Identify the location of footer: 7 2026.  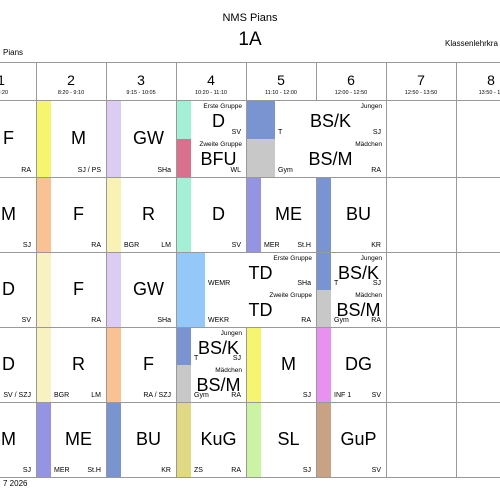
(15, 483).